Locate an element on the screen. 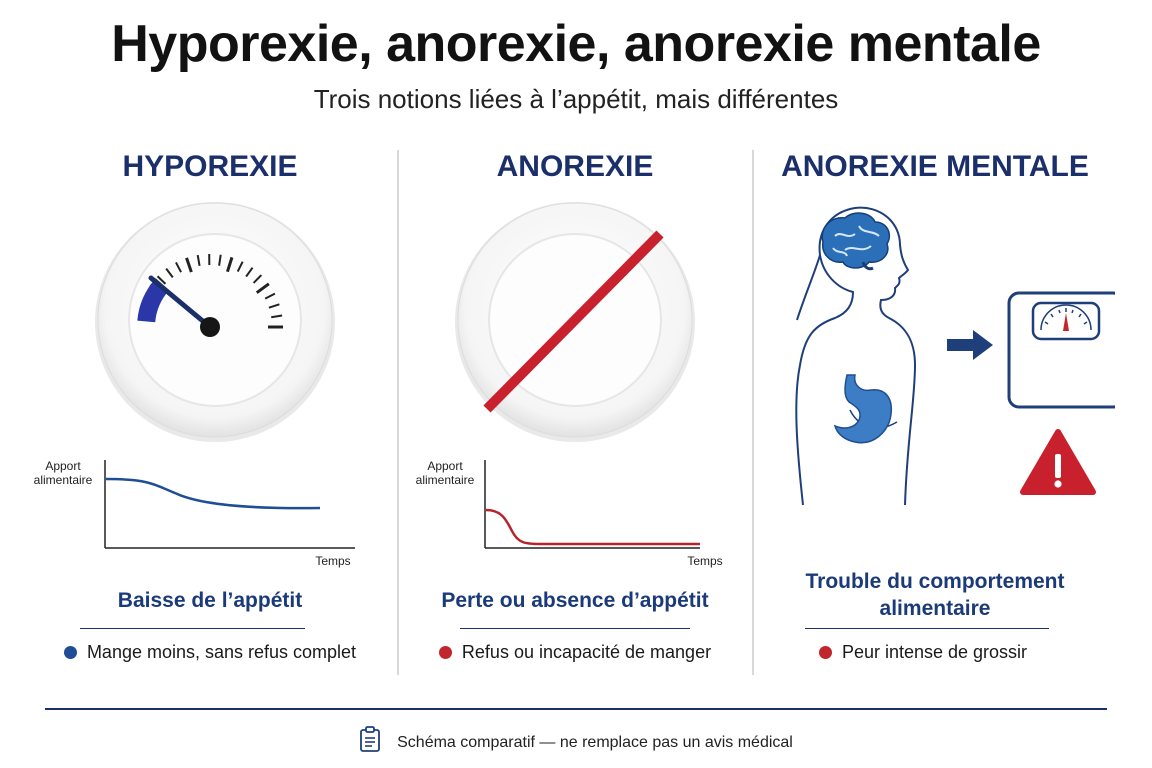 The image size is (1152, 768). bullet-text: Refus ou incapacité de manger is located at coordinates (586, 652).